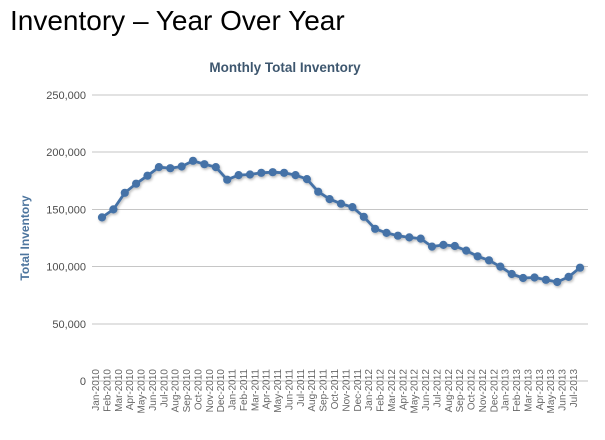  Describe the element at coordinates (426, 390) in the screenshot. I see `x-axis-tick-label: Jun-2012` at that location.